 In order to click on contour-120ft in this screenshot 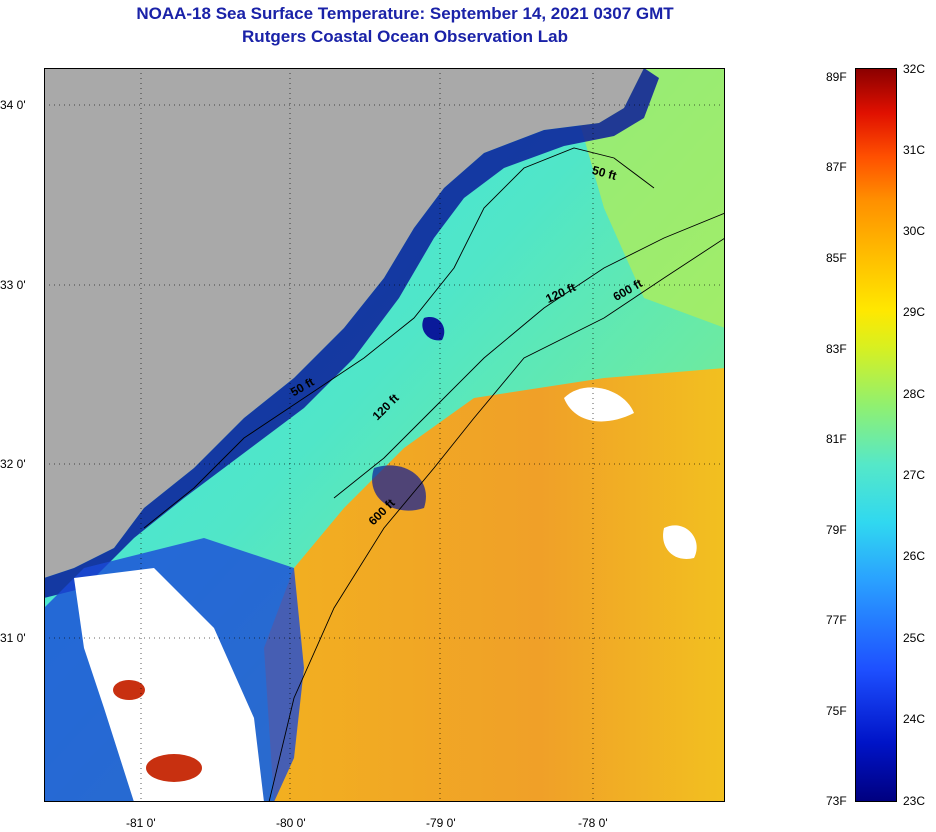, I will do `click(529, 355)`.